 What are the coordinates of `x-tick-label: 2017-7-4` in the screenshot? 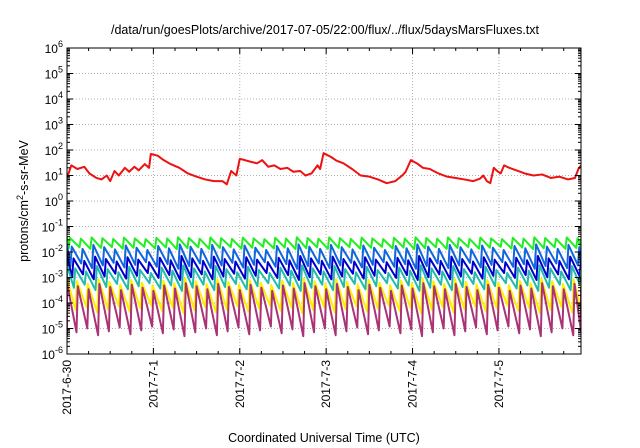 It's located at (413, 384).